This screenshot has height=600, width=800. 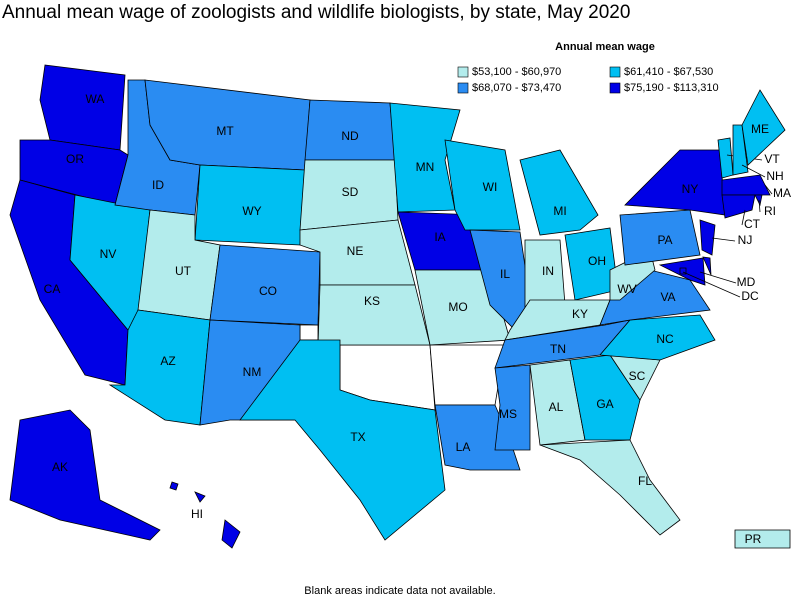 I want to click on state-blank, so click(x=467, y=375).